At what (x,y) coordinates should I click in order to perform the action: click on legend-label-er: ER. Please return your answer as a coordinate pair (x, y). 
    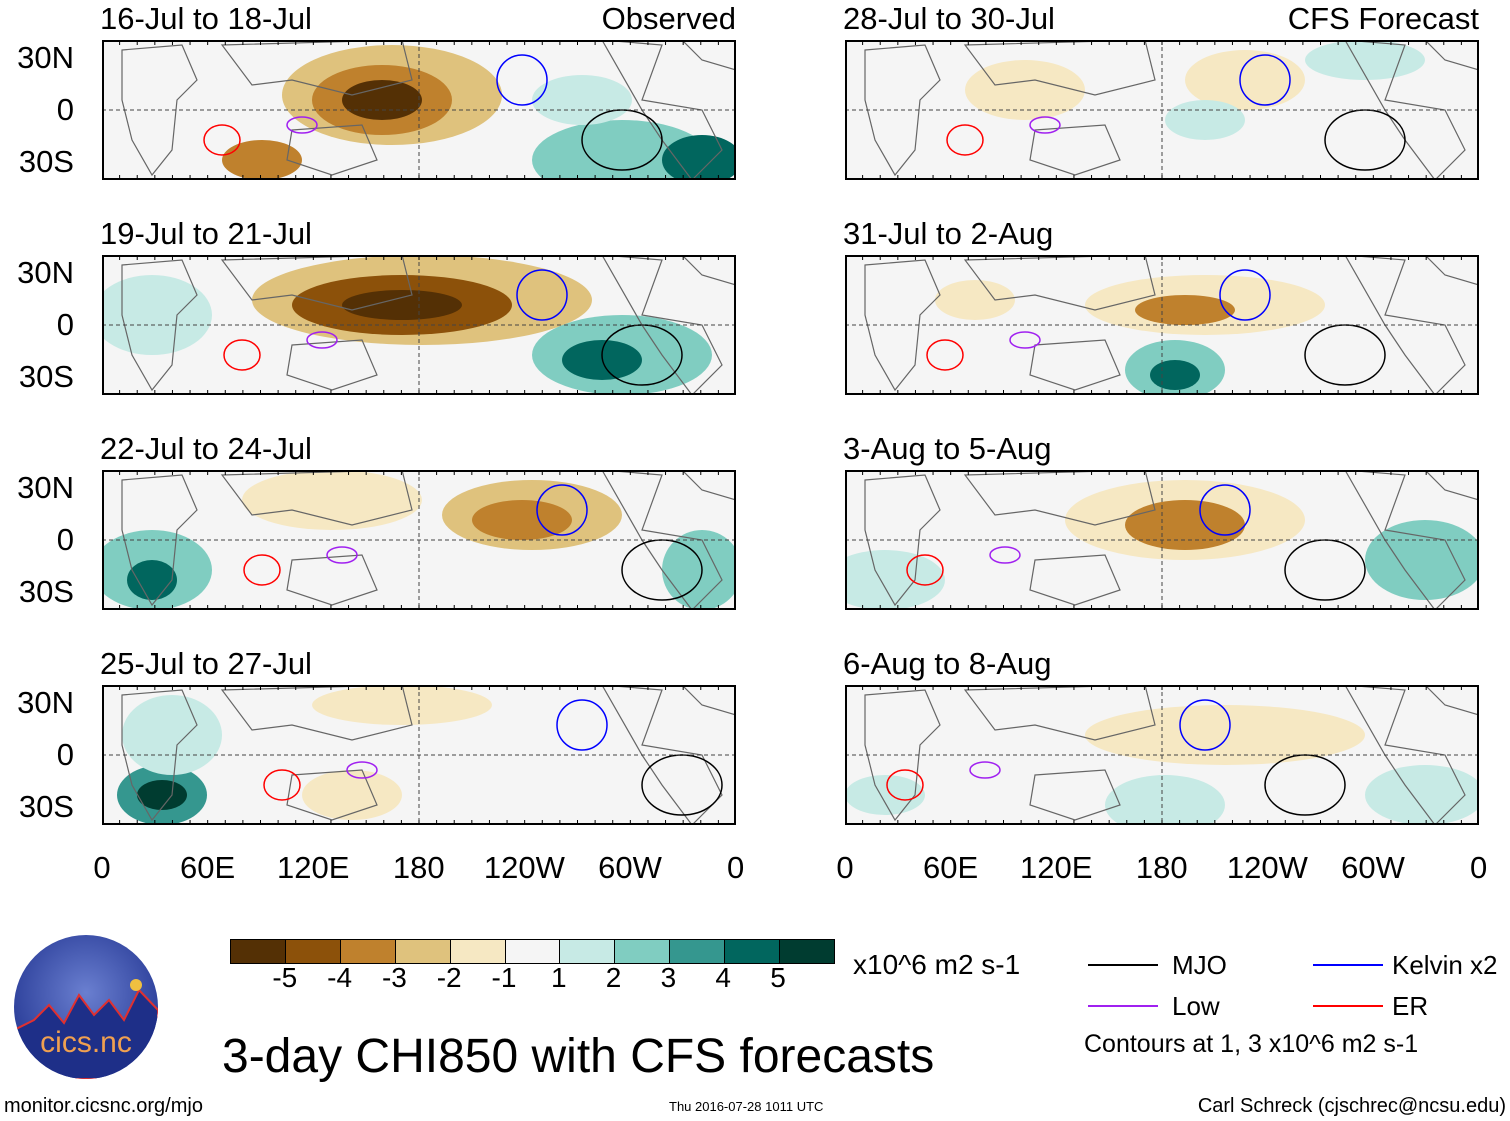
    Looking at the image, I should click on (1410, 1006).